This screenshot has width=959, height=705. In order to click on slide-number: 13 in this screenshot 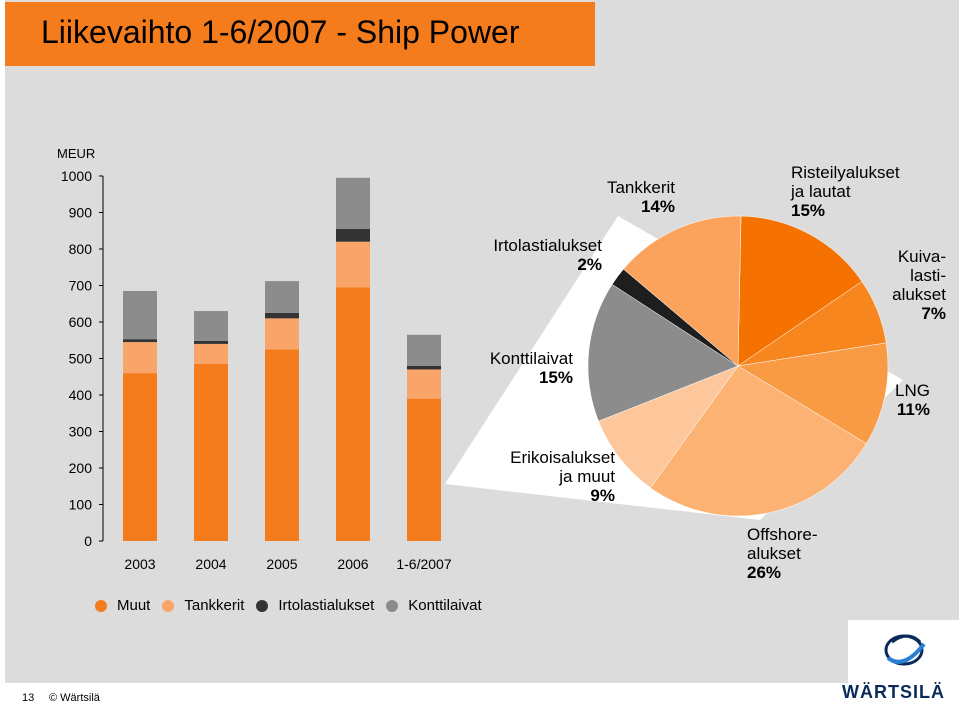, I will do `click(28, 698)`.